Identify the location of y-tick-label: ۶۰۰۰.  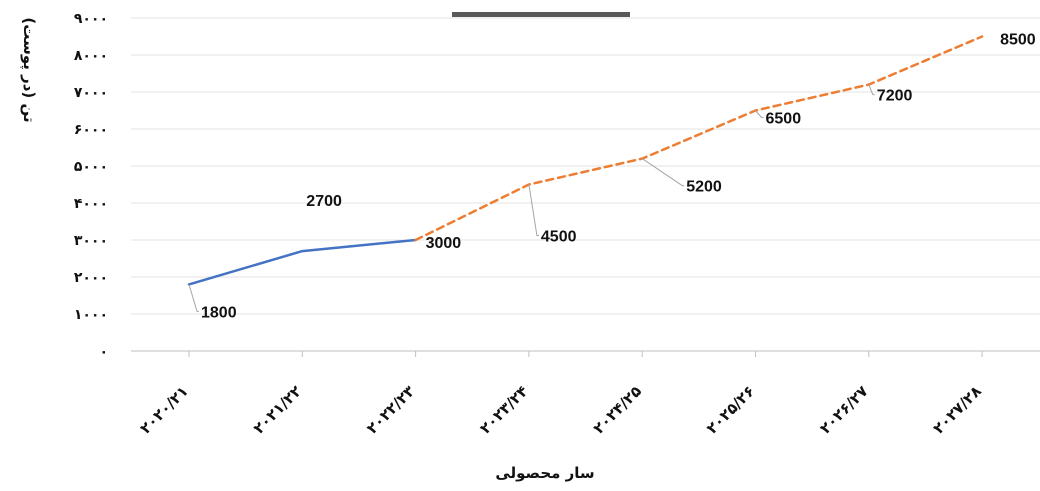
(91, 130).